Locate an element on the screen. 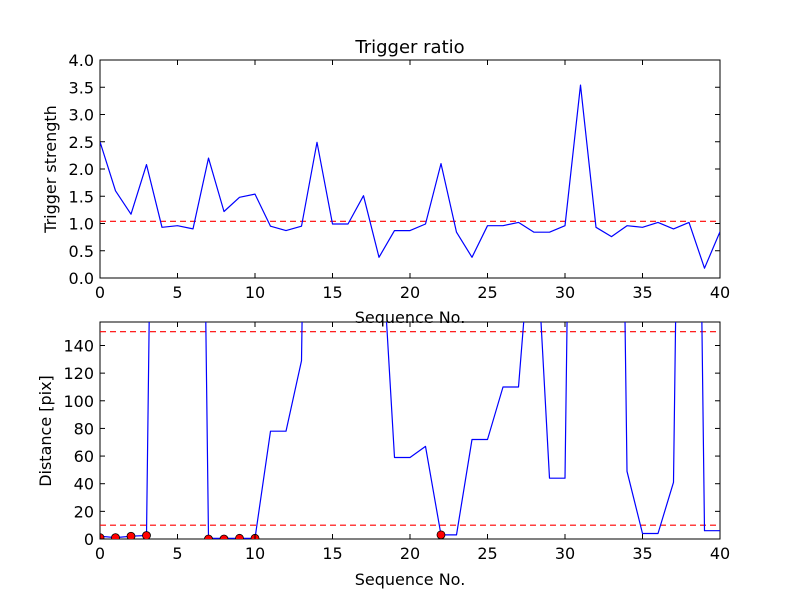 The image size is (800, 600). y-tick-label: 0.5 is located at coordinates (81, 251).